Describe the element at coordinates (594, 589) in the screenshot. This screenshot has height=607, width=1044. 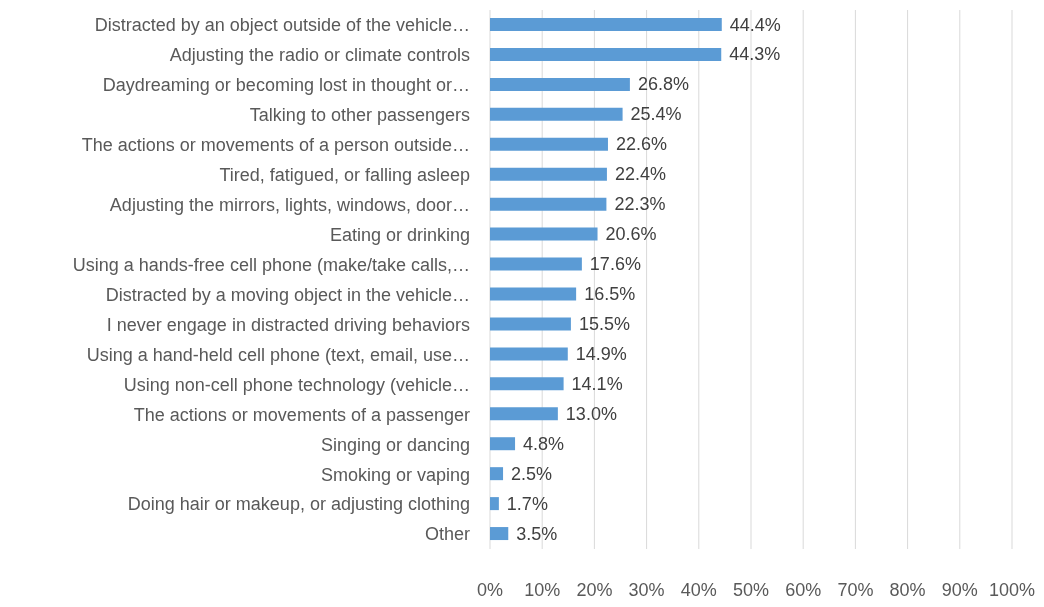
I see `x-tick-label: 20%` at that location.